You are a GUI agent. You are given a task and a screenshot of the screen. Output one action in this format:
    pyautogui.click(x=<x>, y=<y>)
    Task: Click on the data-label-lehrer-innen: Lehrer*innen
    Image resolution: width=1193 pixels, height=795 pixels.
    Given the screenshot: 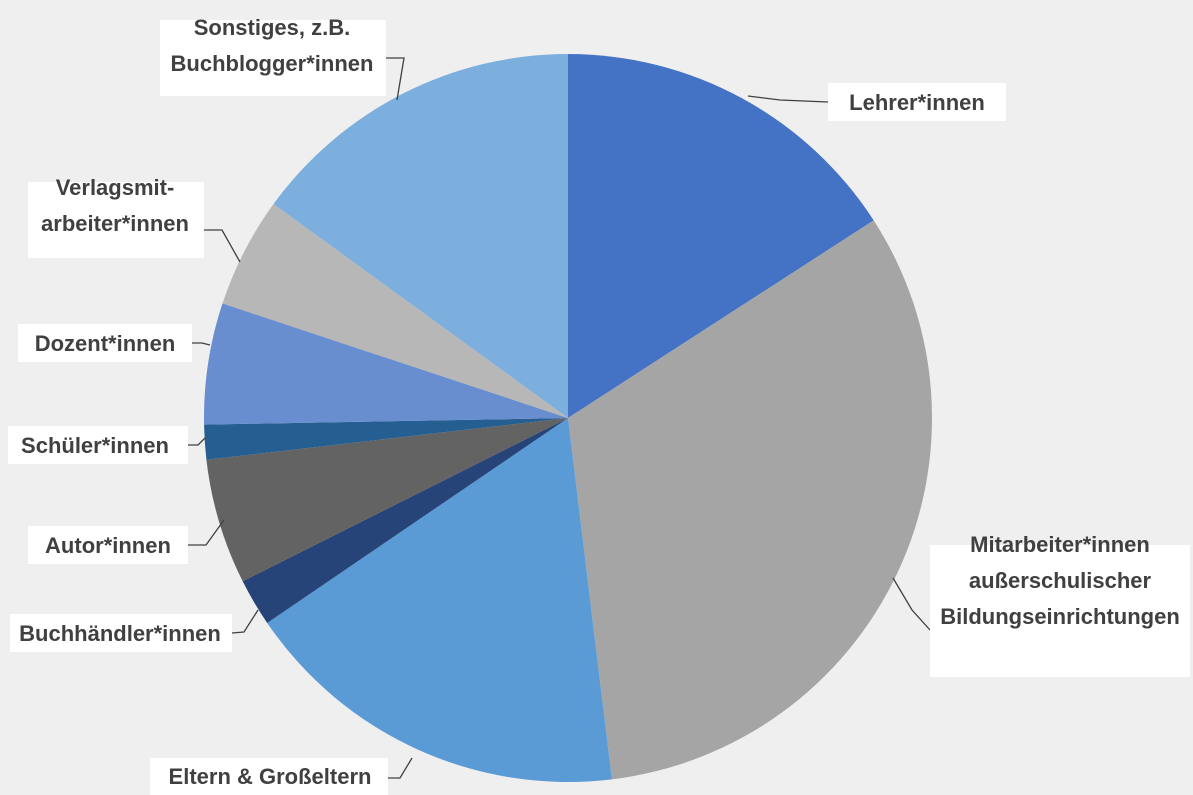 What is the action you would take?
    pyautogui.click(x=876, y=102)
    